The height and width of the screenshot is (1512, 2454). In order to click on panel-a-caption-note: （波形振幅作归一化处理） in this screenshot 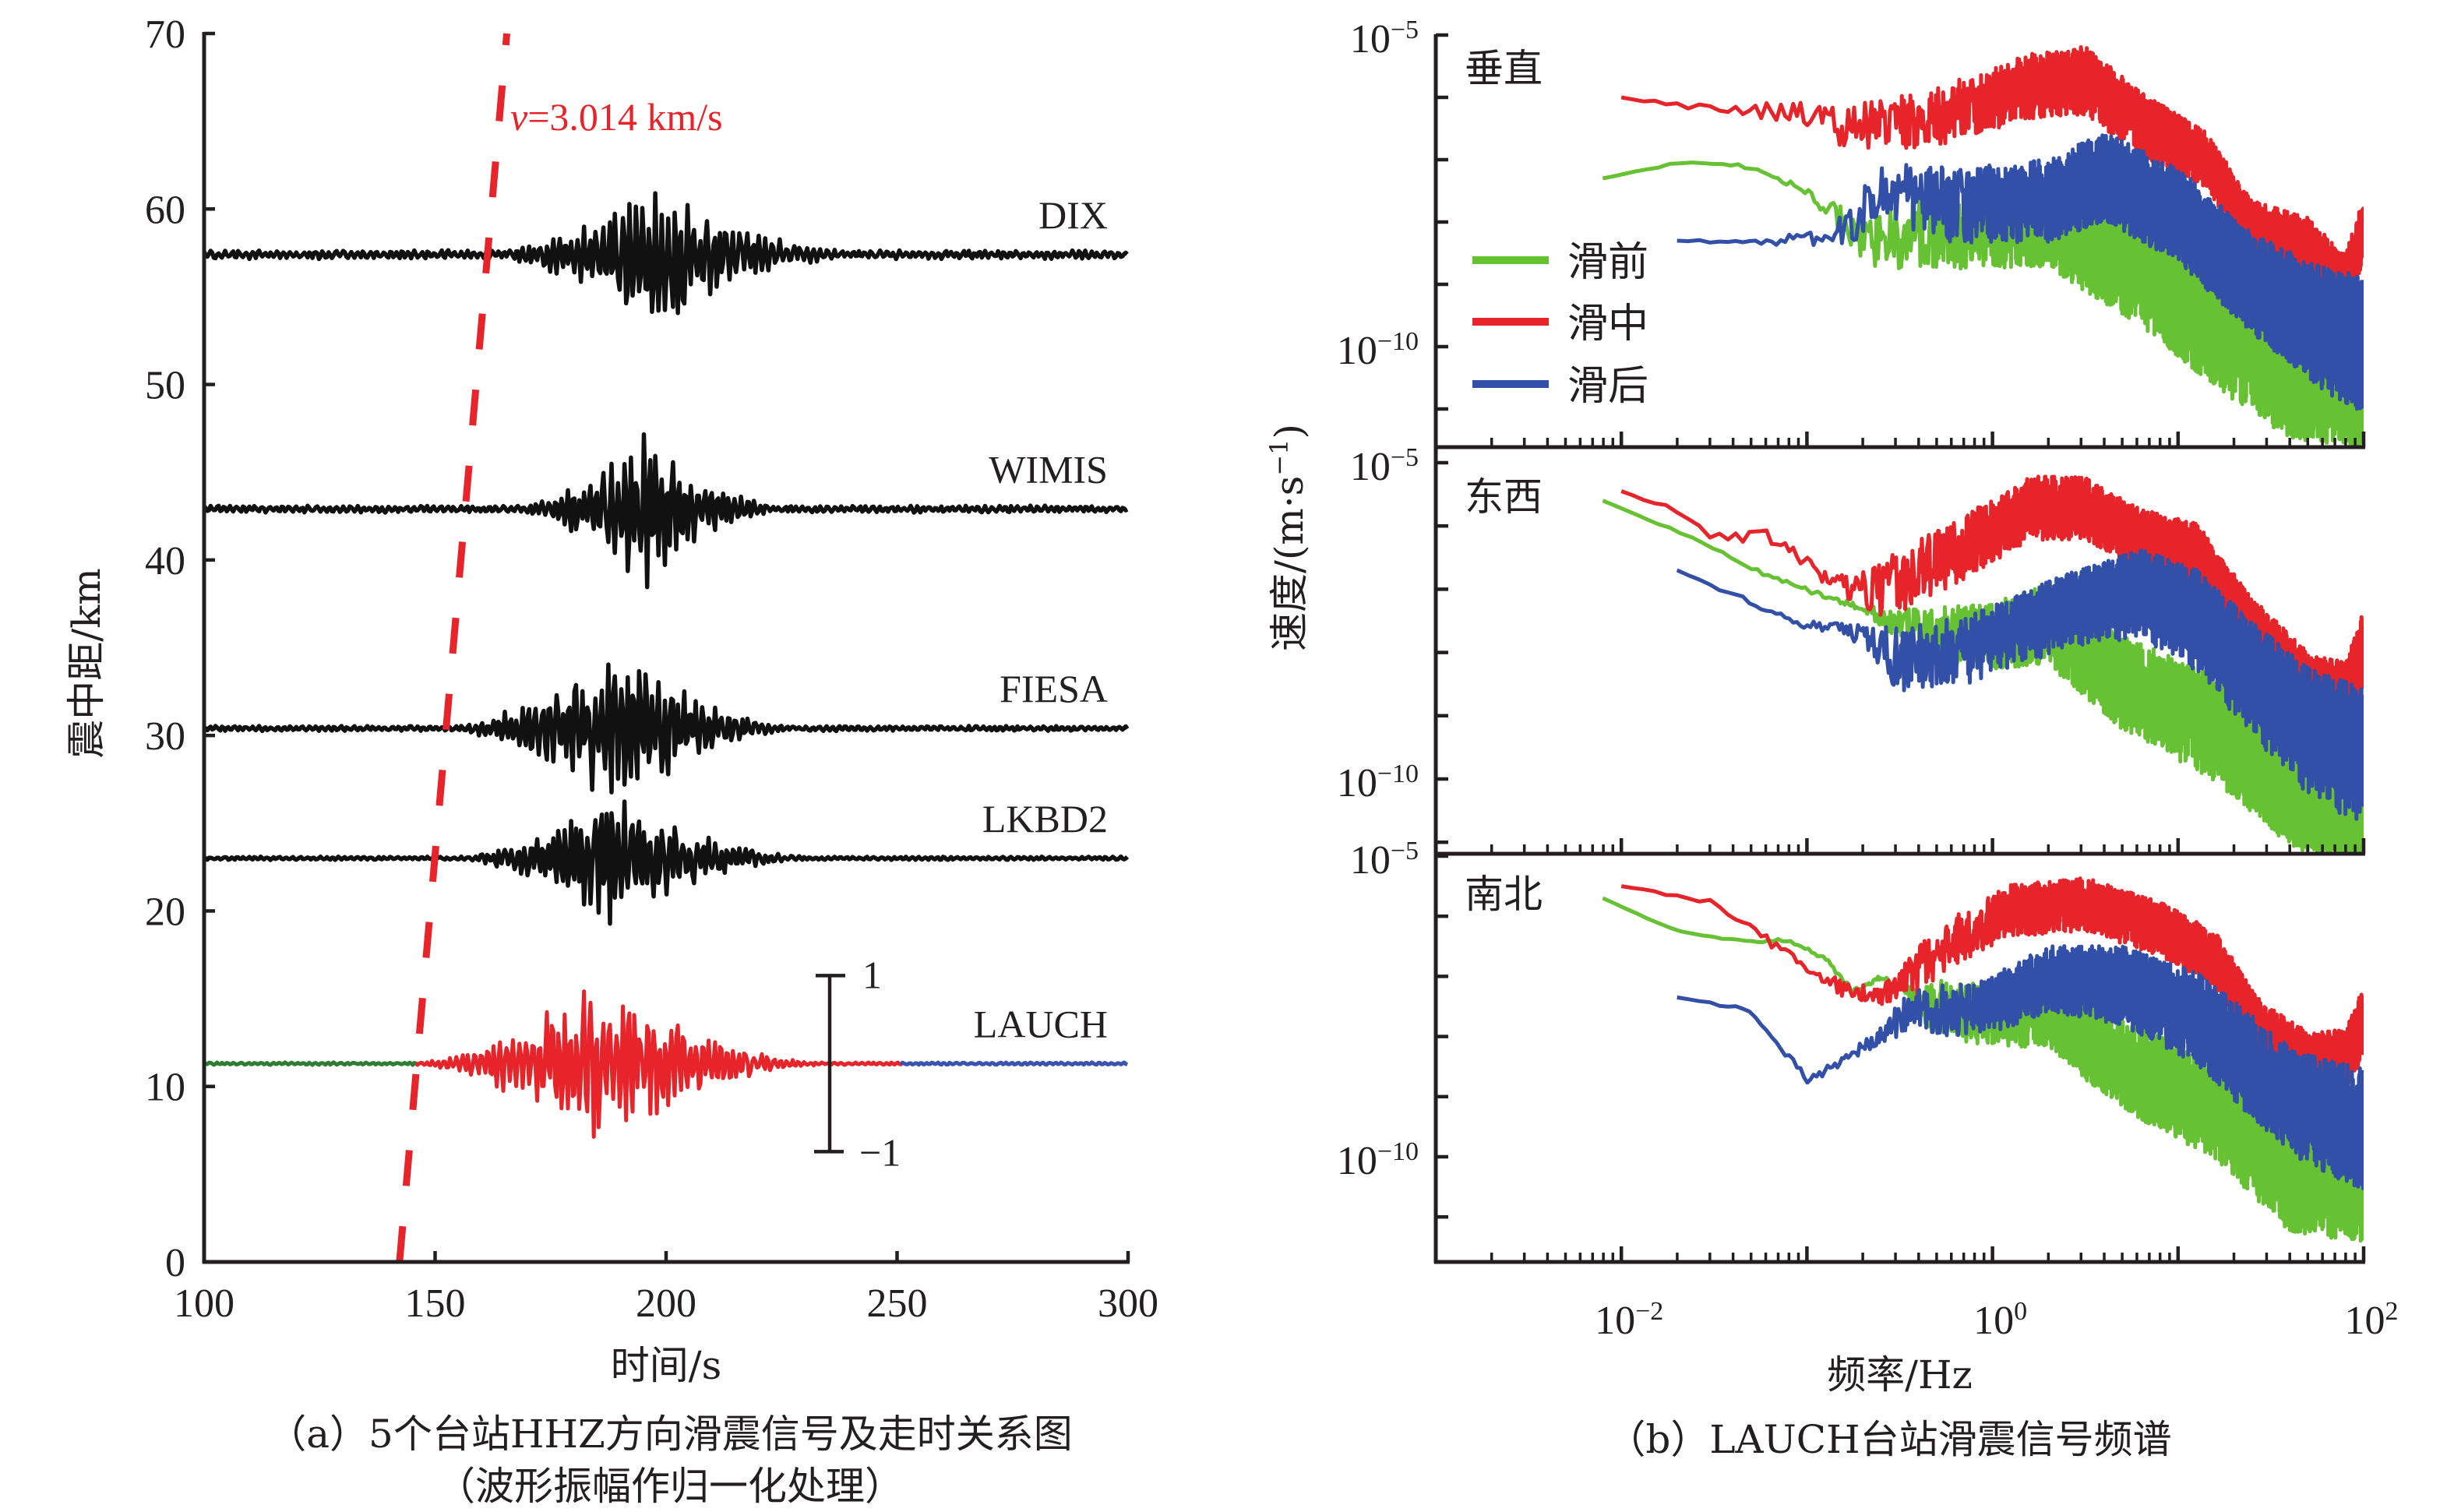, I will do `click(670, 1487)`.